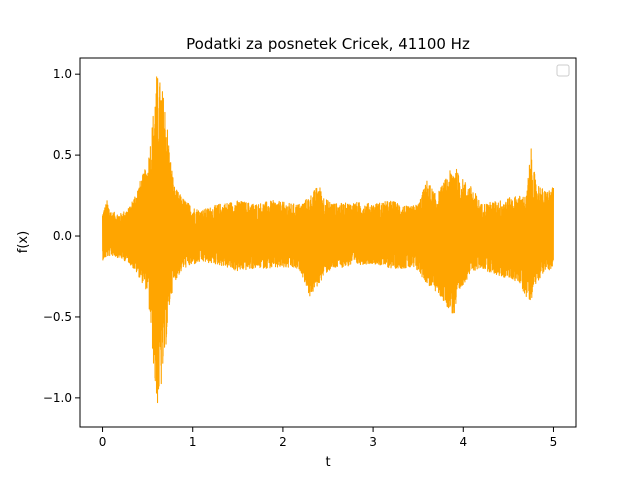 The image size is (640, 484). I want to click on x-tick-label: 2, so click(283, 442).